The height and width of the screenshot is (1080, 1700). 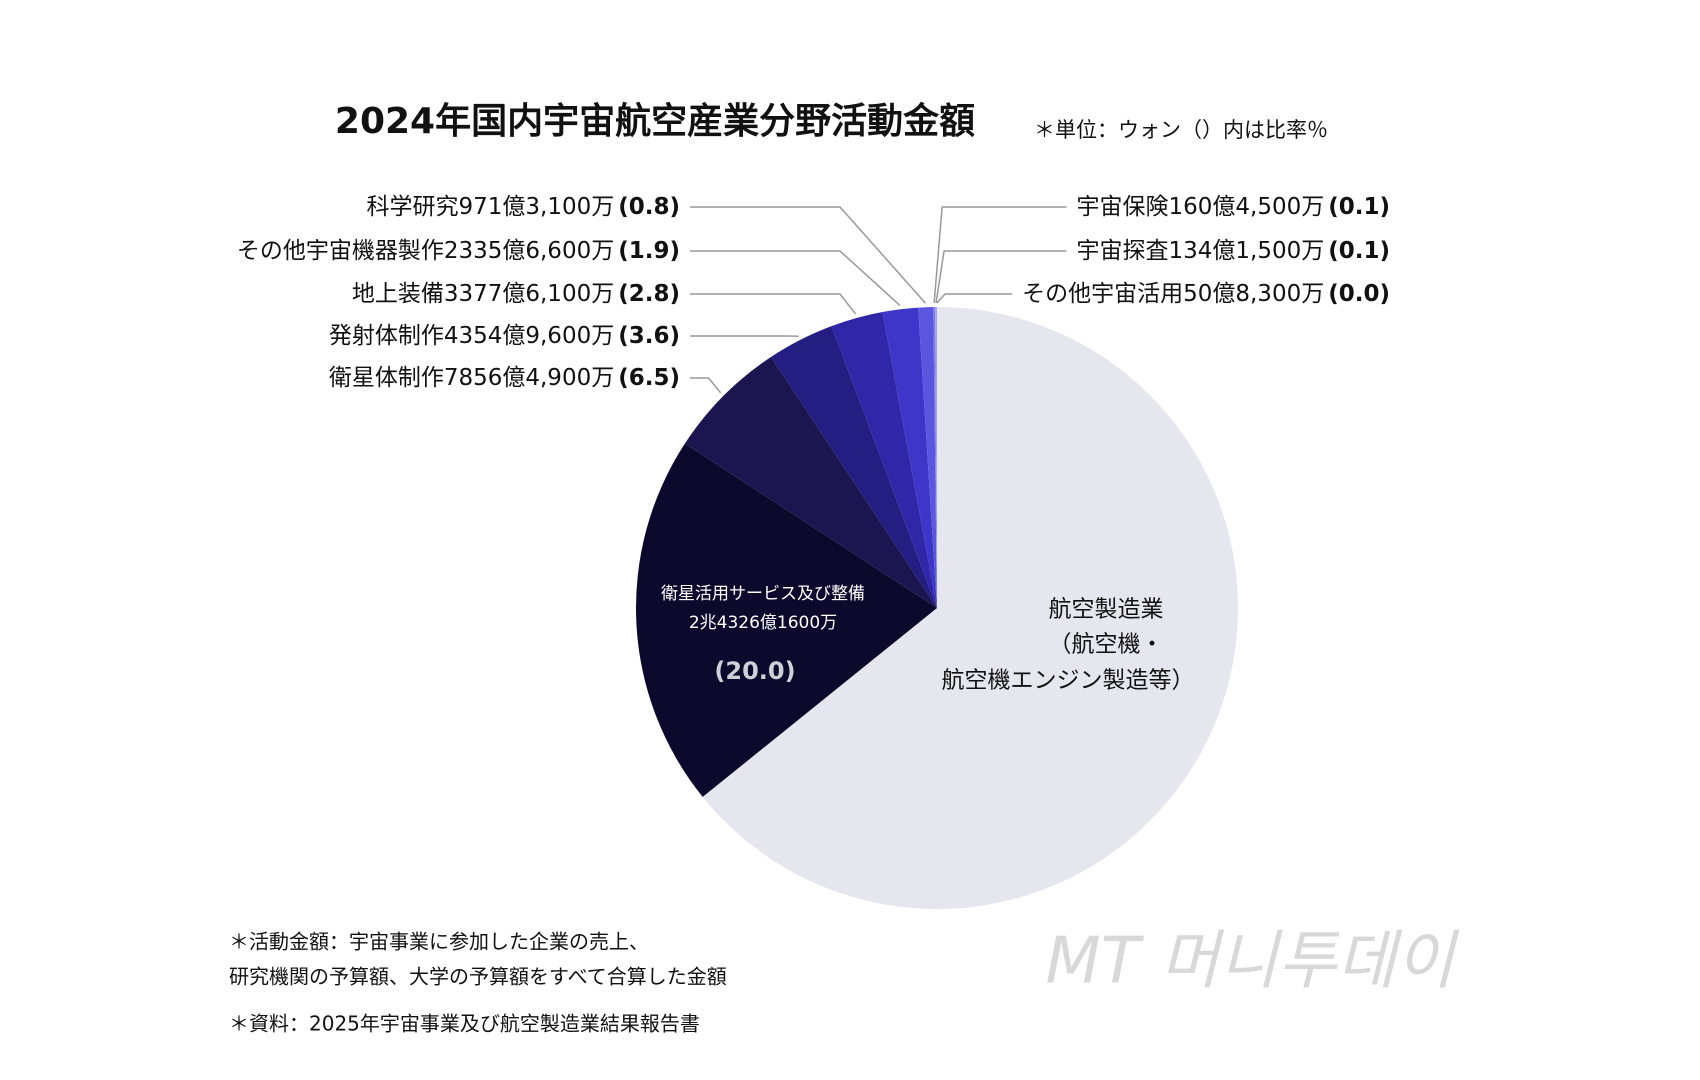 What do you see at coordinates (478, 977) in the screenshot?
I see `note: 研究機関の予算額、大学の予算額をすべて合算した金額` at bounding box center [478, 977].